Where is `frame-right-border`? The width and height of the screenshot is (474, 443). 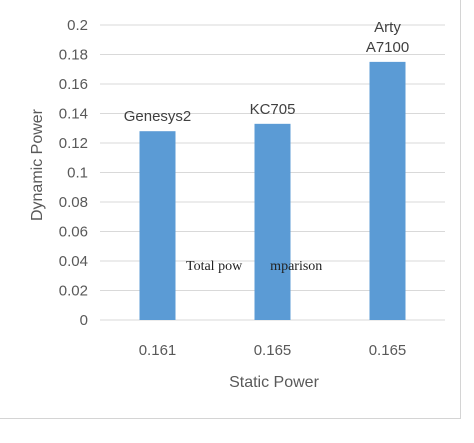 frame-right-border is located at coordinates (460, 209).